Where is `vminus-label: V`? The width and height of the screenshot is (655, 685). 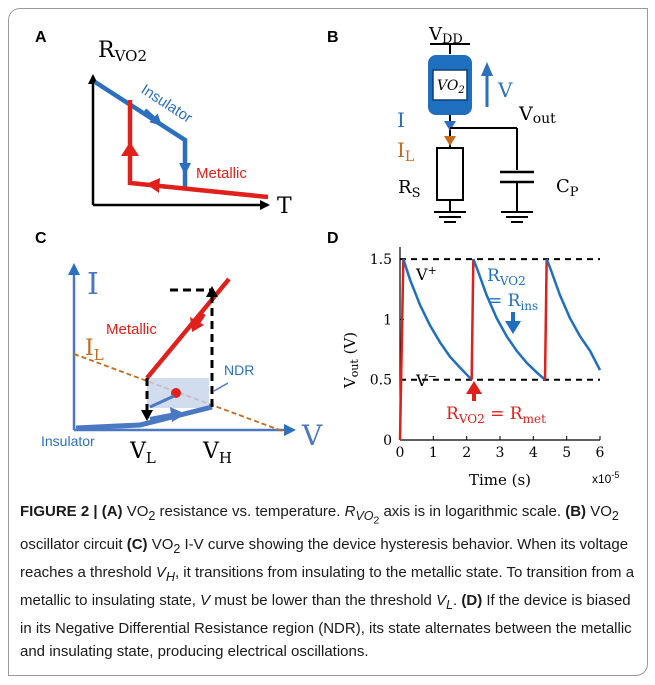
vminus-label: V is located at coordinates (421, 380).